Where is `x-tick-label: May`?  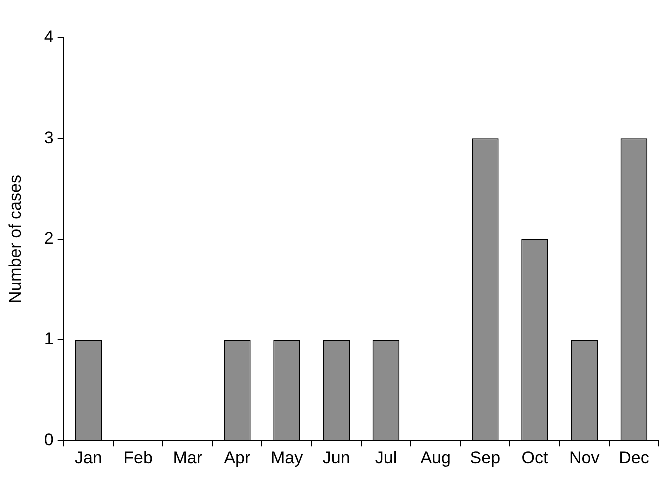 x-tick-label: May is located at coordinates (287, 458).